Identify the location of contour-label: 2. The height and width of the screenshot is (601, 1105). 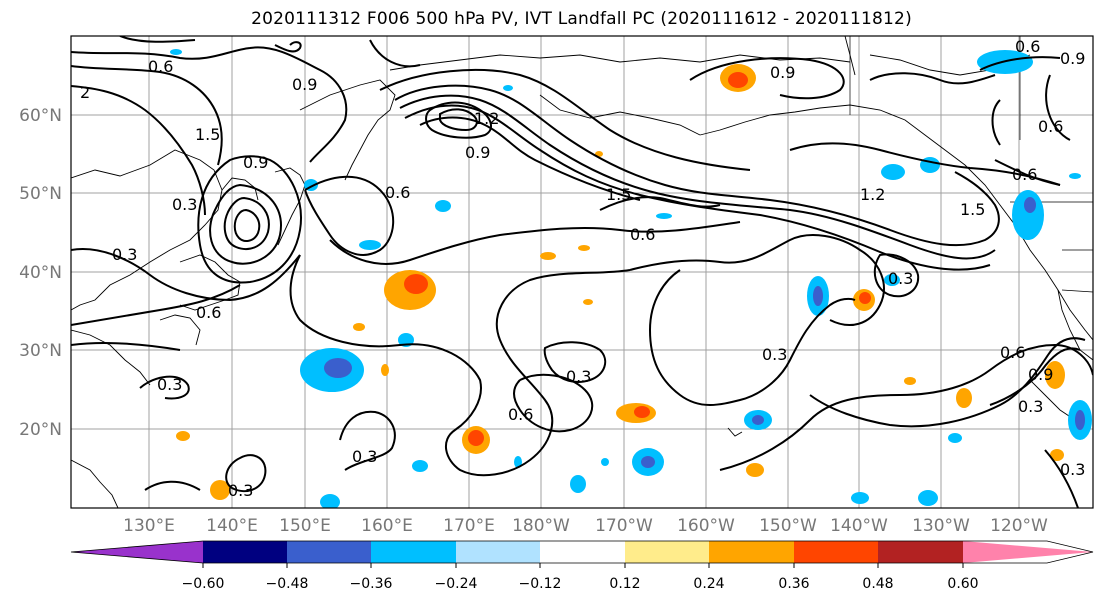
(85, 92).